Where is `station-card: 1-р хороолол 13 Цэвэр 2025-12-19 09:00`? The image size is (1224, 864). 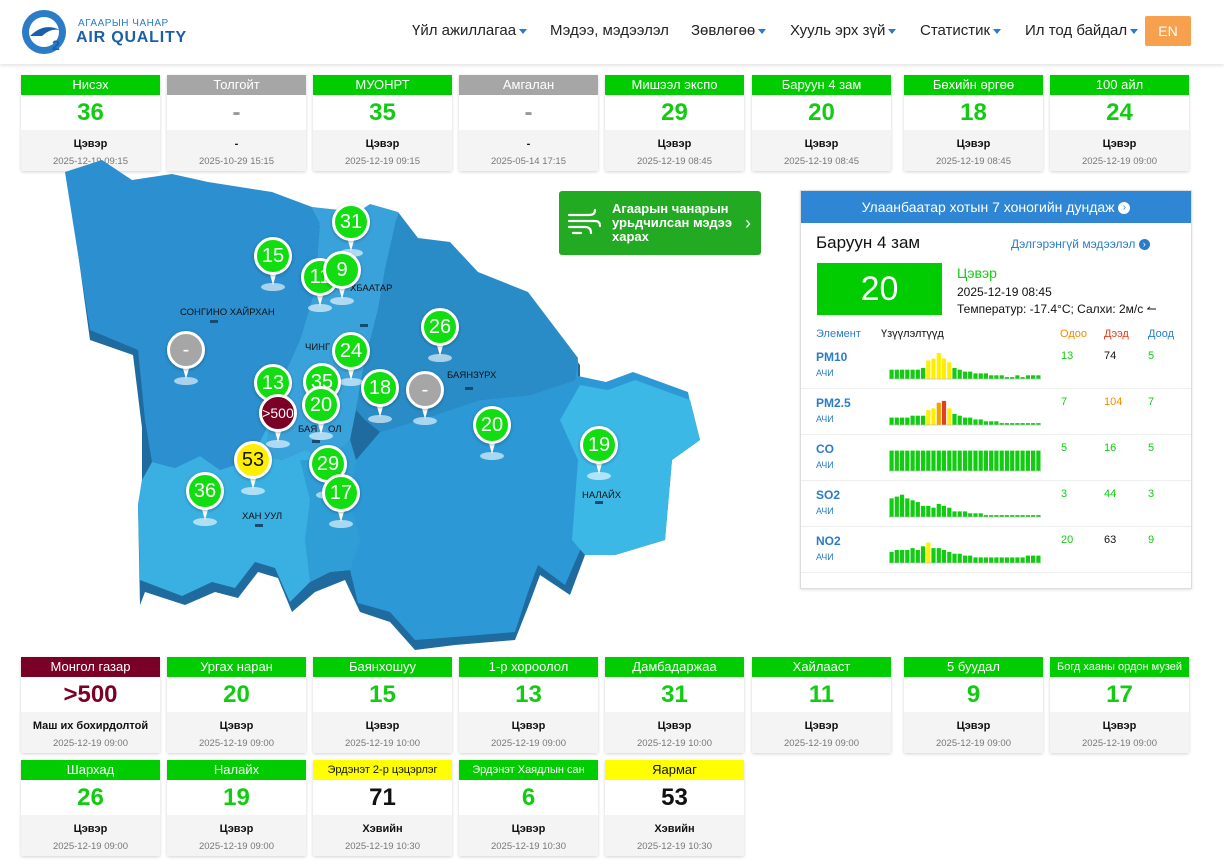 station-card: 1-р хороолол 13 Цэвэр 2025-12-19 09:00 is located at coordinates (528, 705).